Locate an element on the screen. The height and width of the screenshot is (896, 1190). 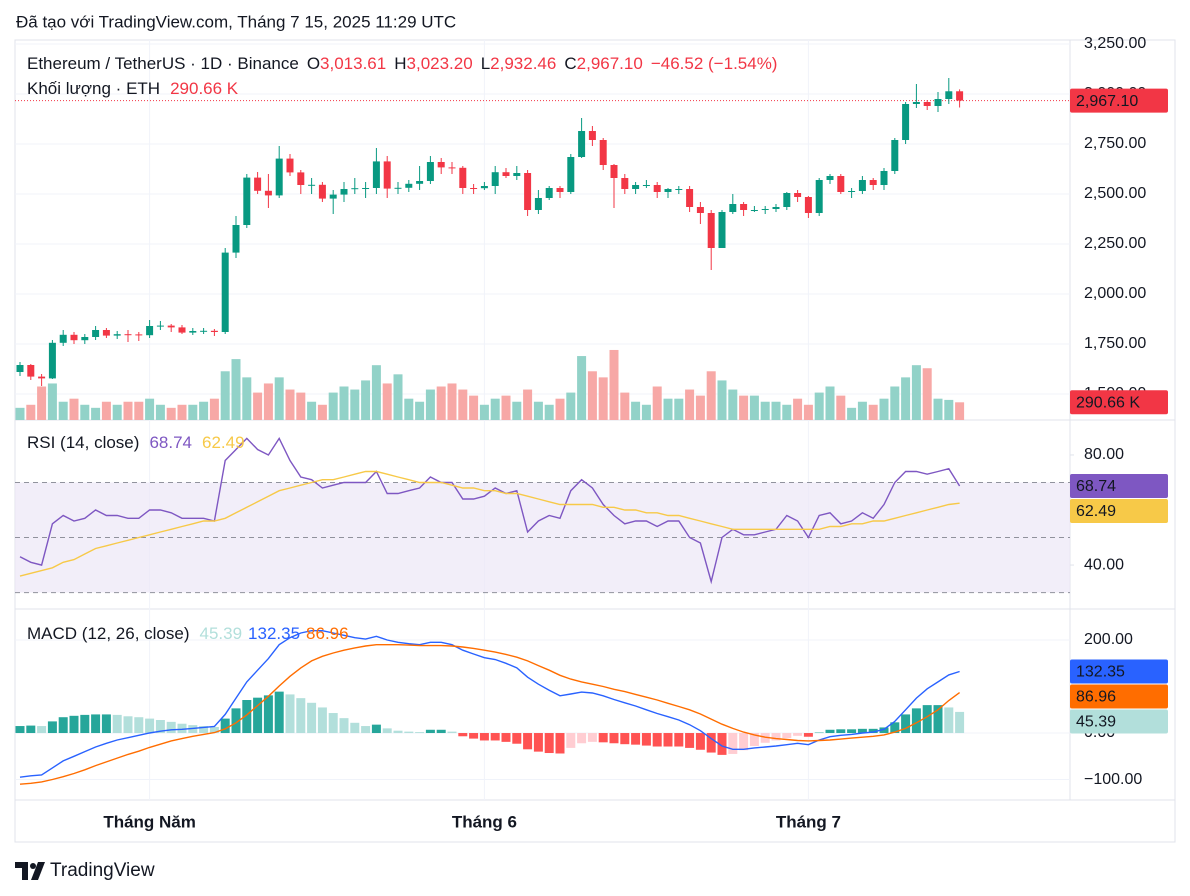
y-tick-label: 1,750.00 is located at coordinates (1115, 343).